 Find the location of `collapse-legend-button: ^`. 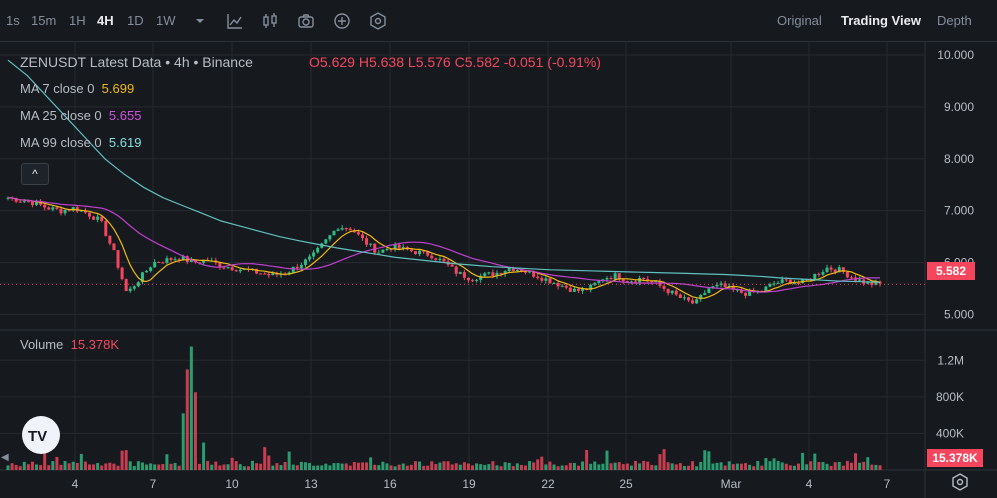

collapse-legend-button: ^ is located at coordinates (35, 174).